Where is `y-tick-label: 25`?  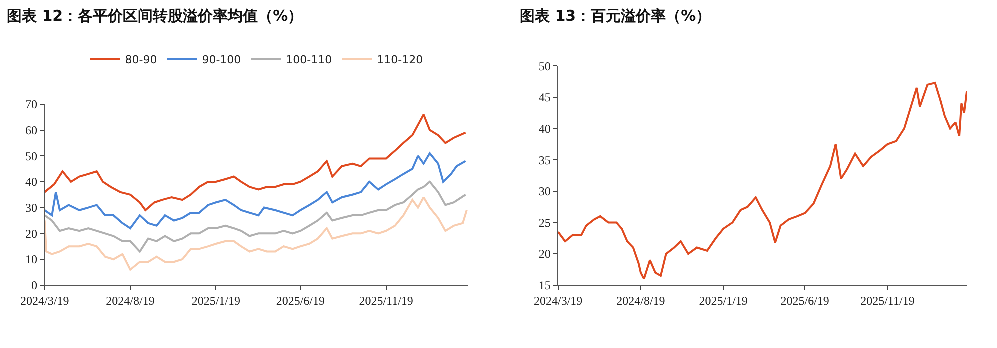
y-tick-label: 25 is located at coordinates (544, 223).